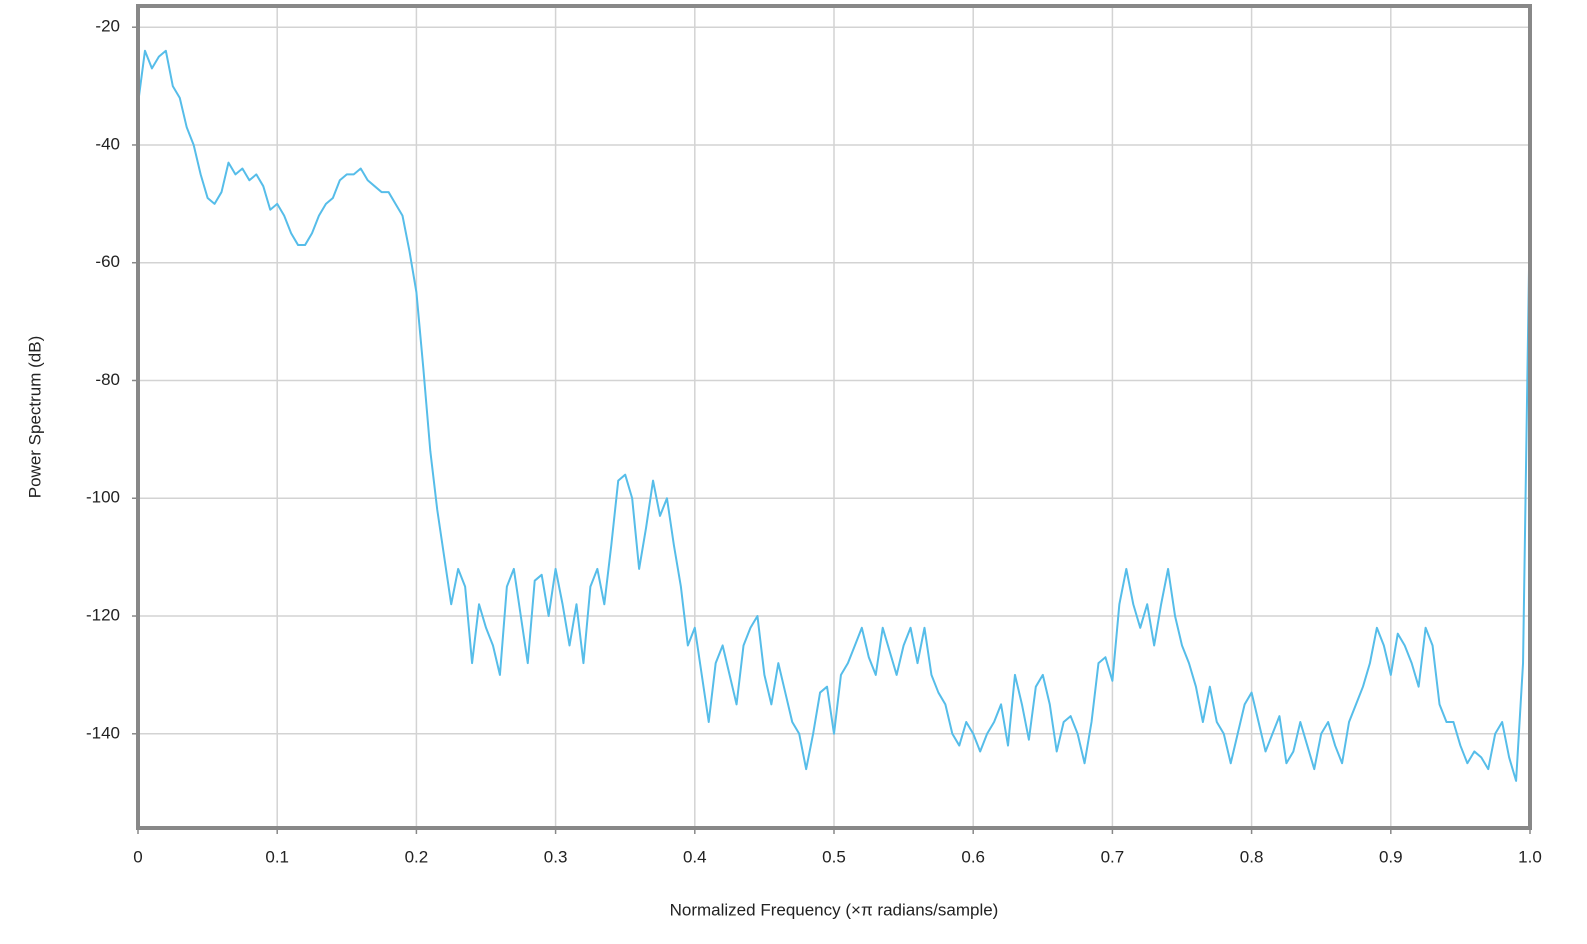 This screenshot has height=944, width=1587. What do you see at coordinates (103, 732) in the screenshot?
I see `y-tick-label: -140` at bounding box center [103, 732].